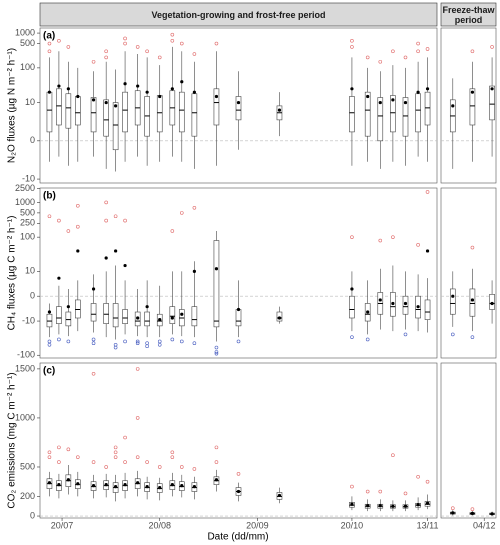  What do you see at coordinates (27, 223) in the screenshot?
I see `y-tick-label: 250` at bounding box center [27, 223].